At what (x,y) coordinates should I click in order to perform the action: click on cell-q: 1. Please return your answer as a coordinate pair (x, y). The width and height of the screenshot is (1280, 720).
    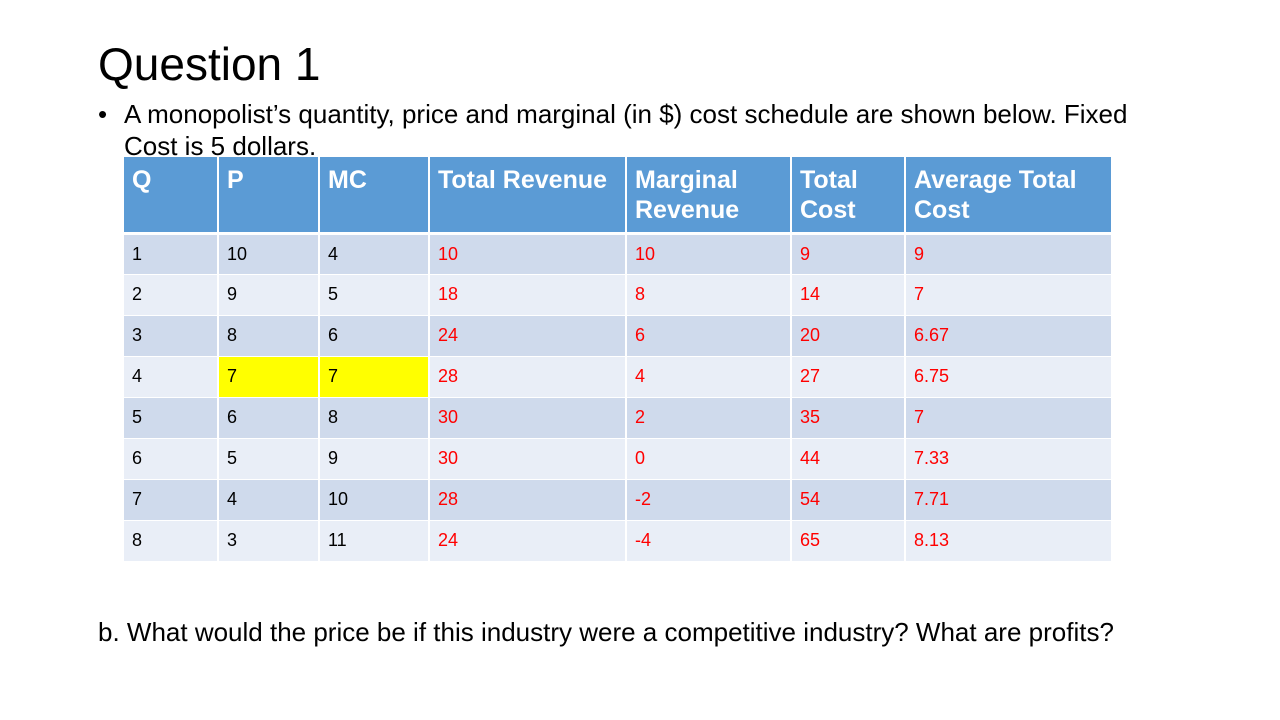
    Looking at the image, I should click on (171, 254).